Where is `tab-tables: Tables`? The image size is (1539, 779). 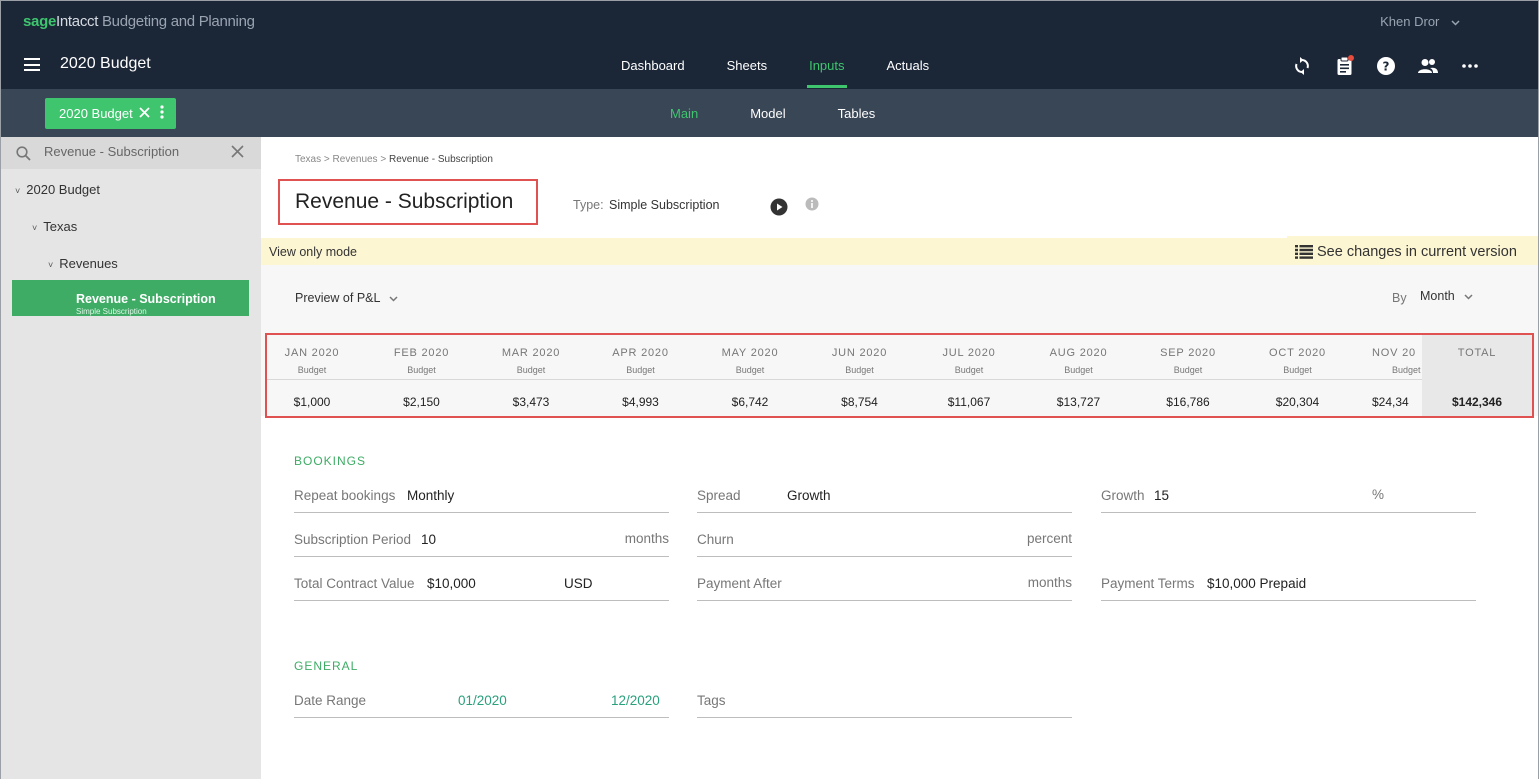
tab-tables: Tables is located at coordinates (856, 113).